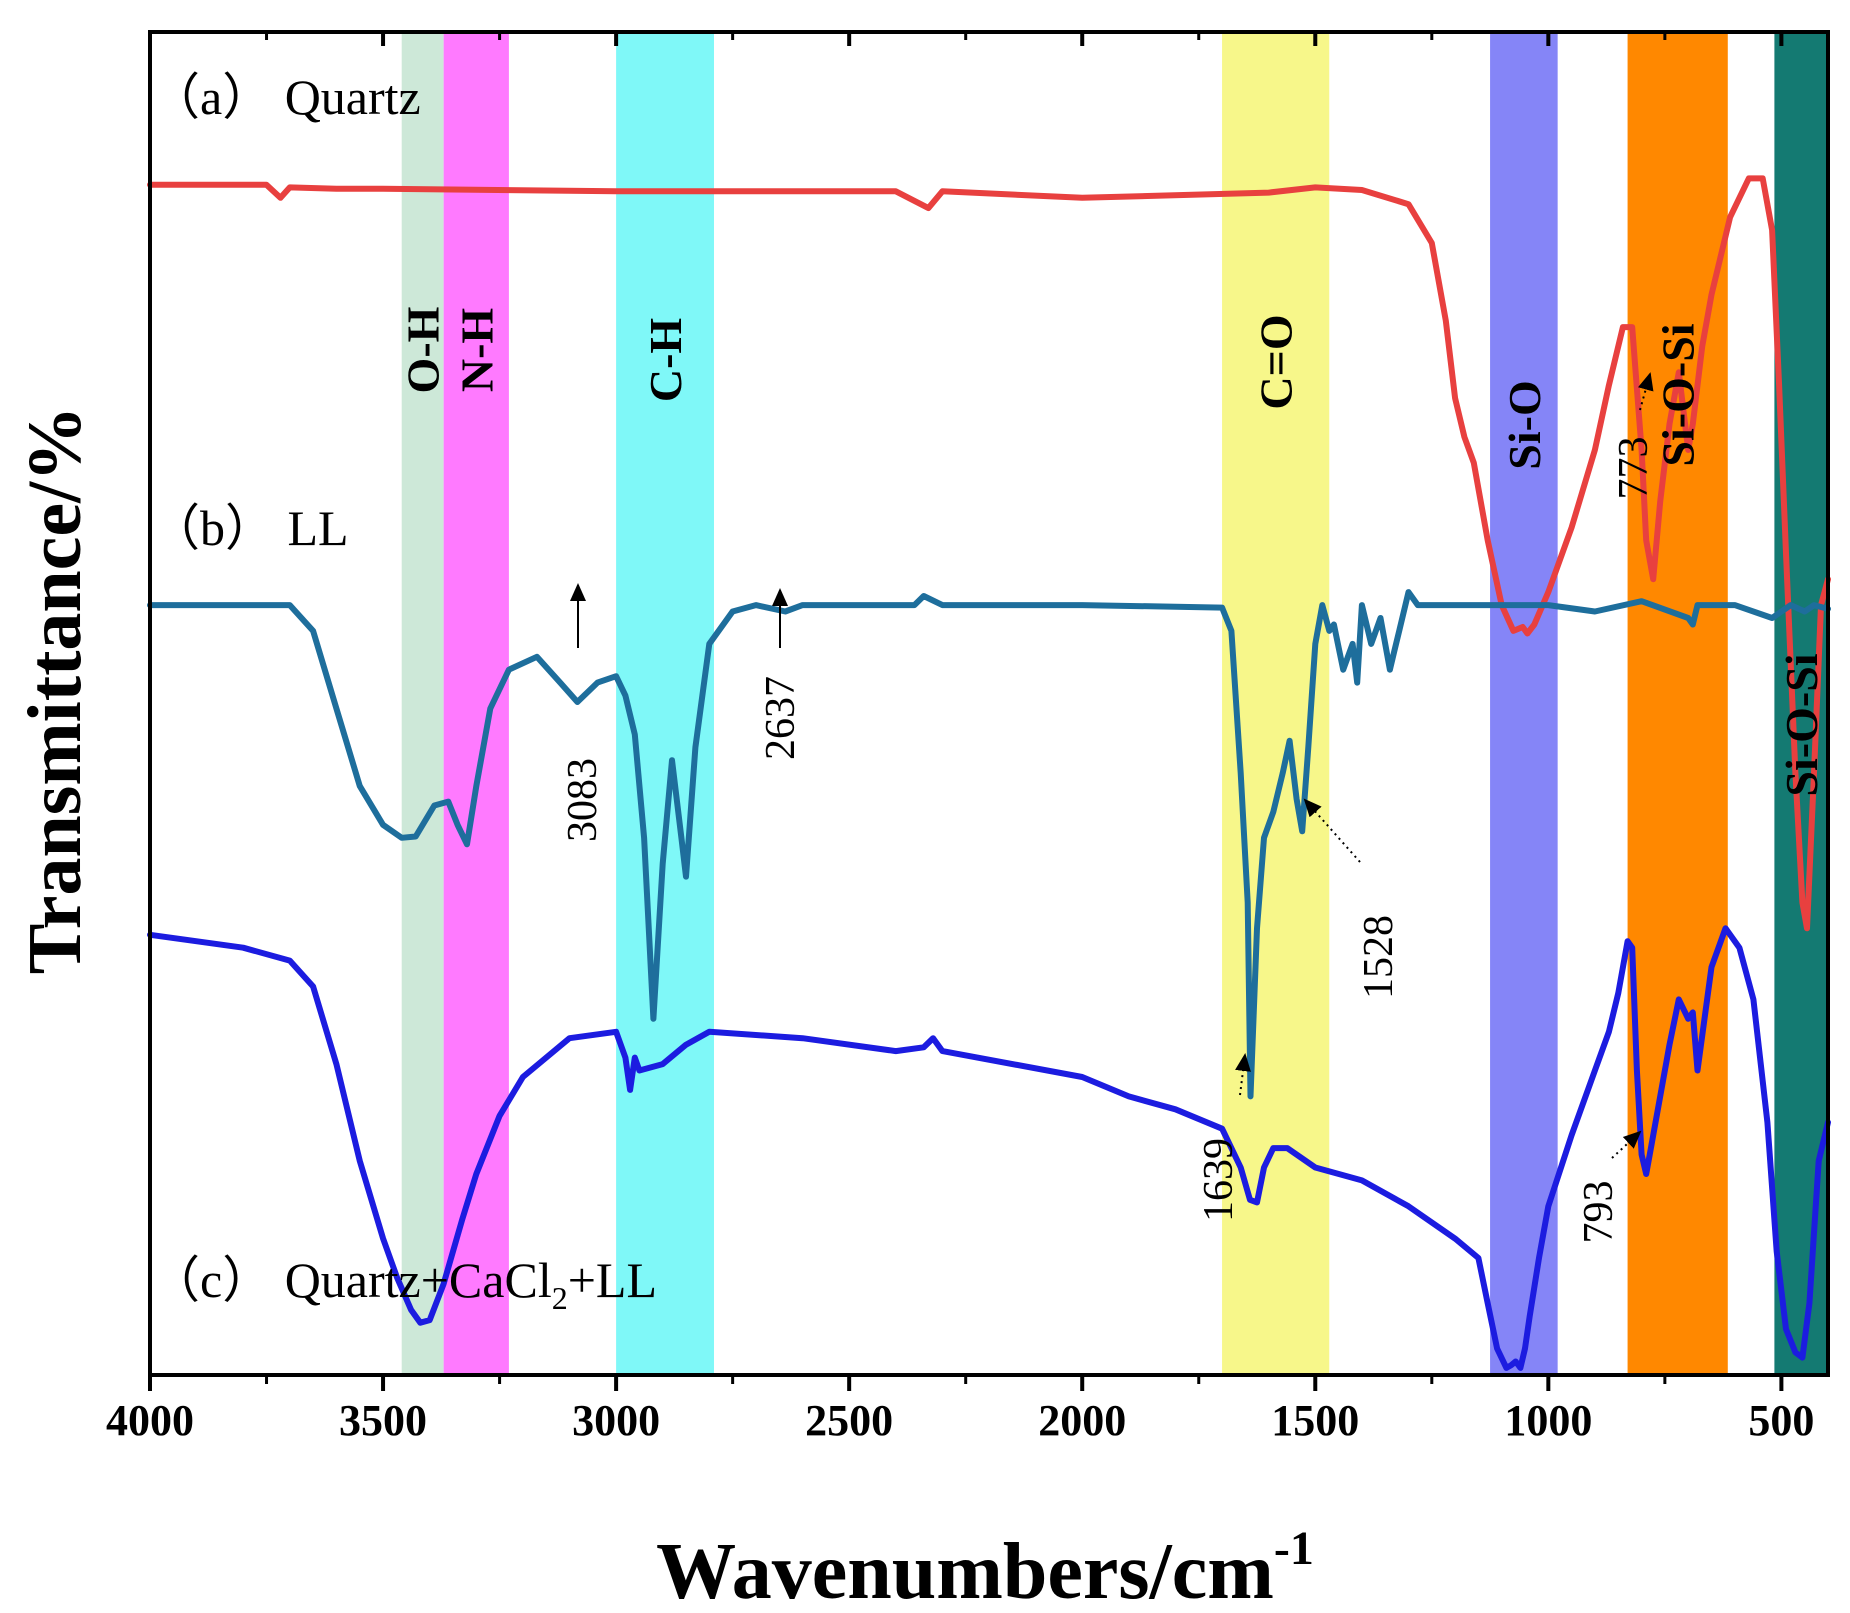  What do you see at coordinates (1801, 724) in the screenshot?
I see `band-label-si-o-si-6: Si-O-Si` at bounding box center [1801, 724].